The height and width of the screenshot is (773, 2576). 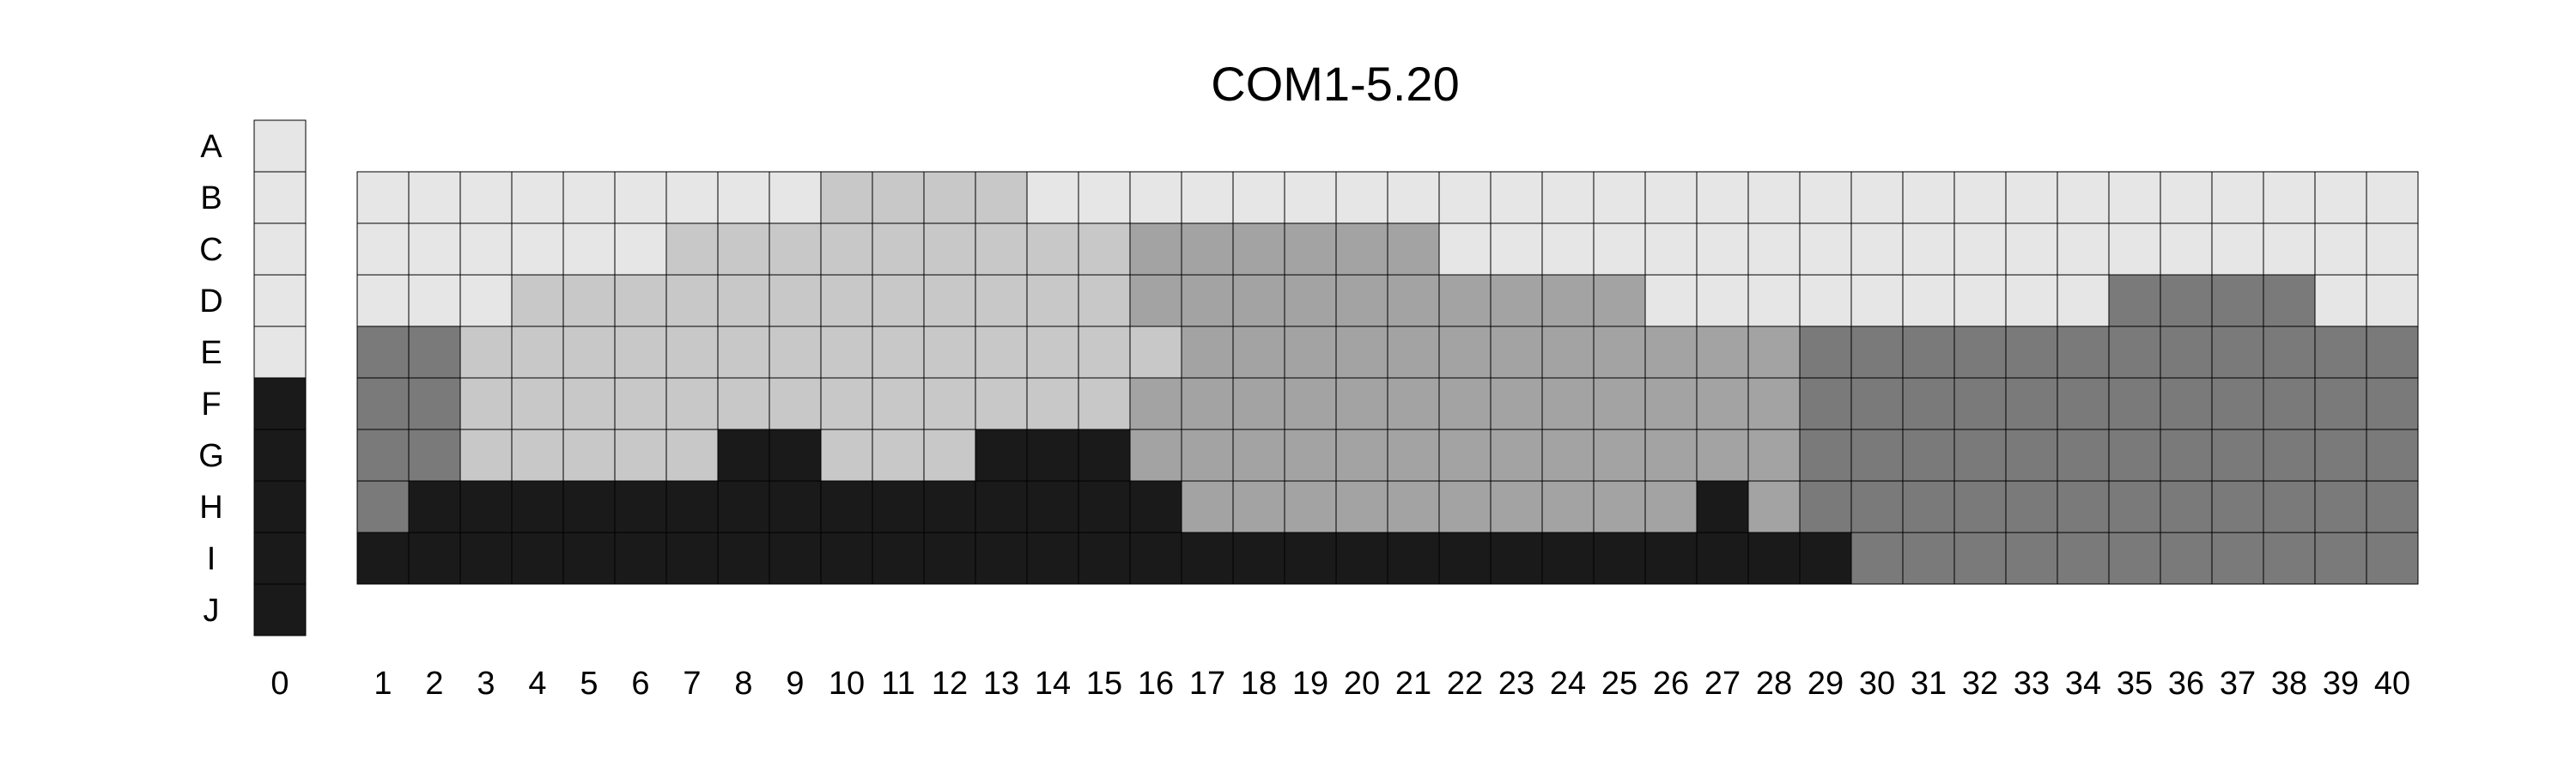 I want to click on cell-36-e, so click(x=2186, y=352).